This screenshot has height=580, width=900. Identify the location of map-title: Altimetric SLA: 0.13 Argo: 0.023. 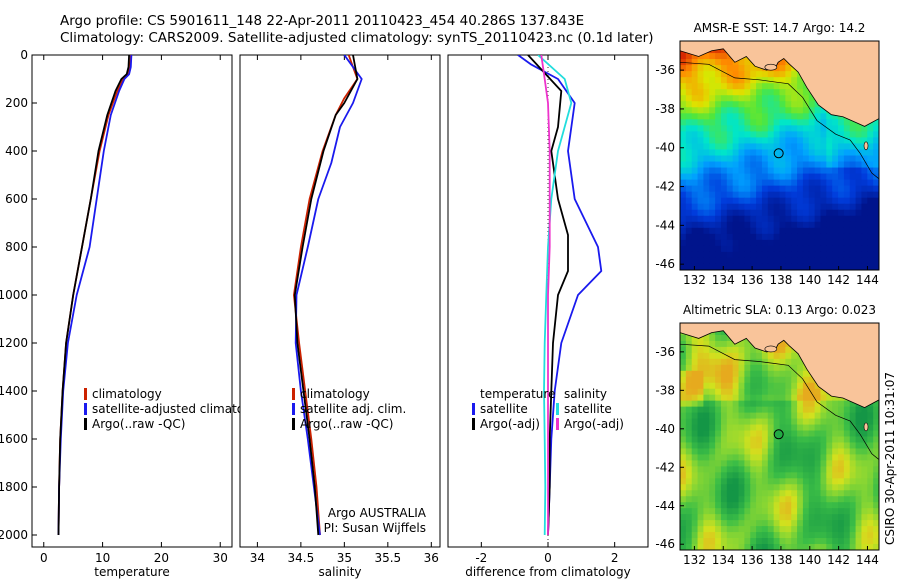
(779, 310).